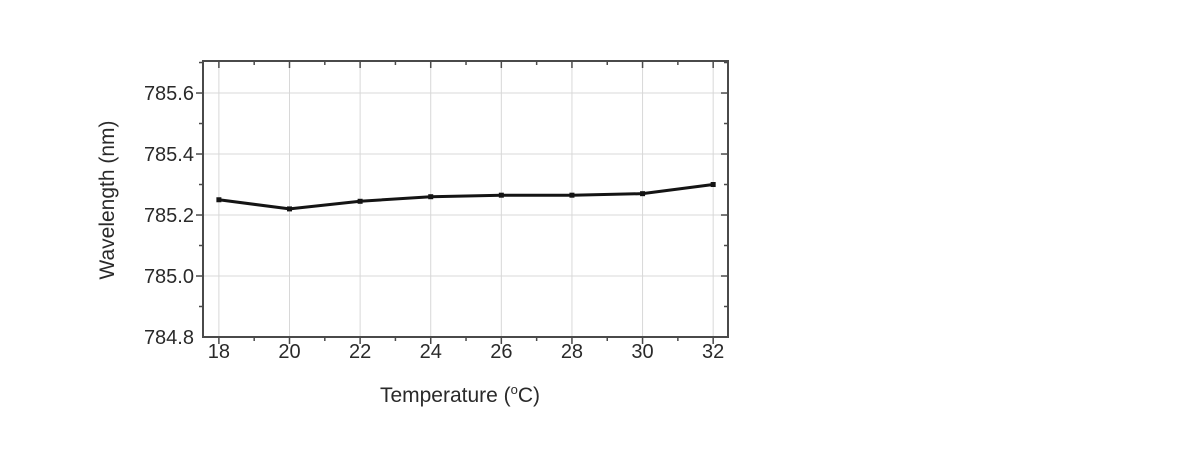 This screenshot has width=1186, height=452. I want to click on x-tick-label: 20, so click(289, 352).